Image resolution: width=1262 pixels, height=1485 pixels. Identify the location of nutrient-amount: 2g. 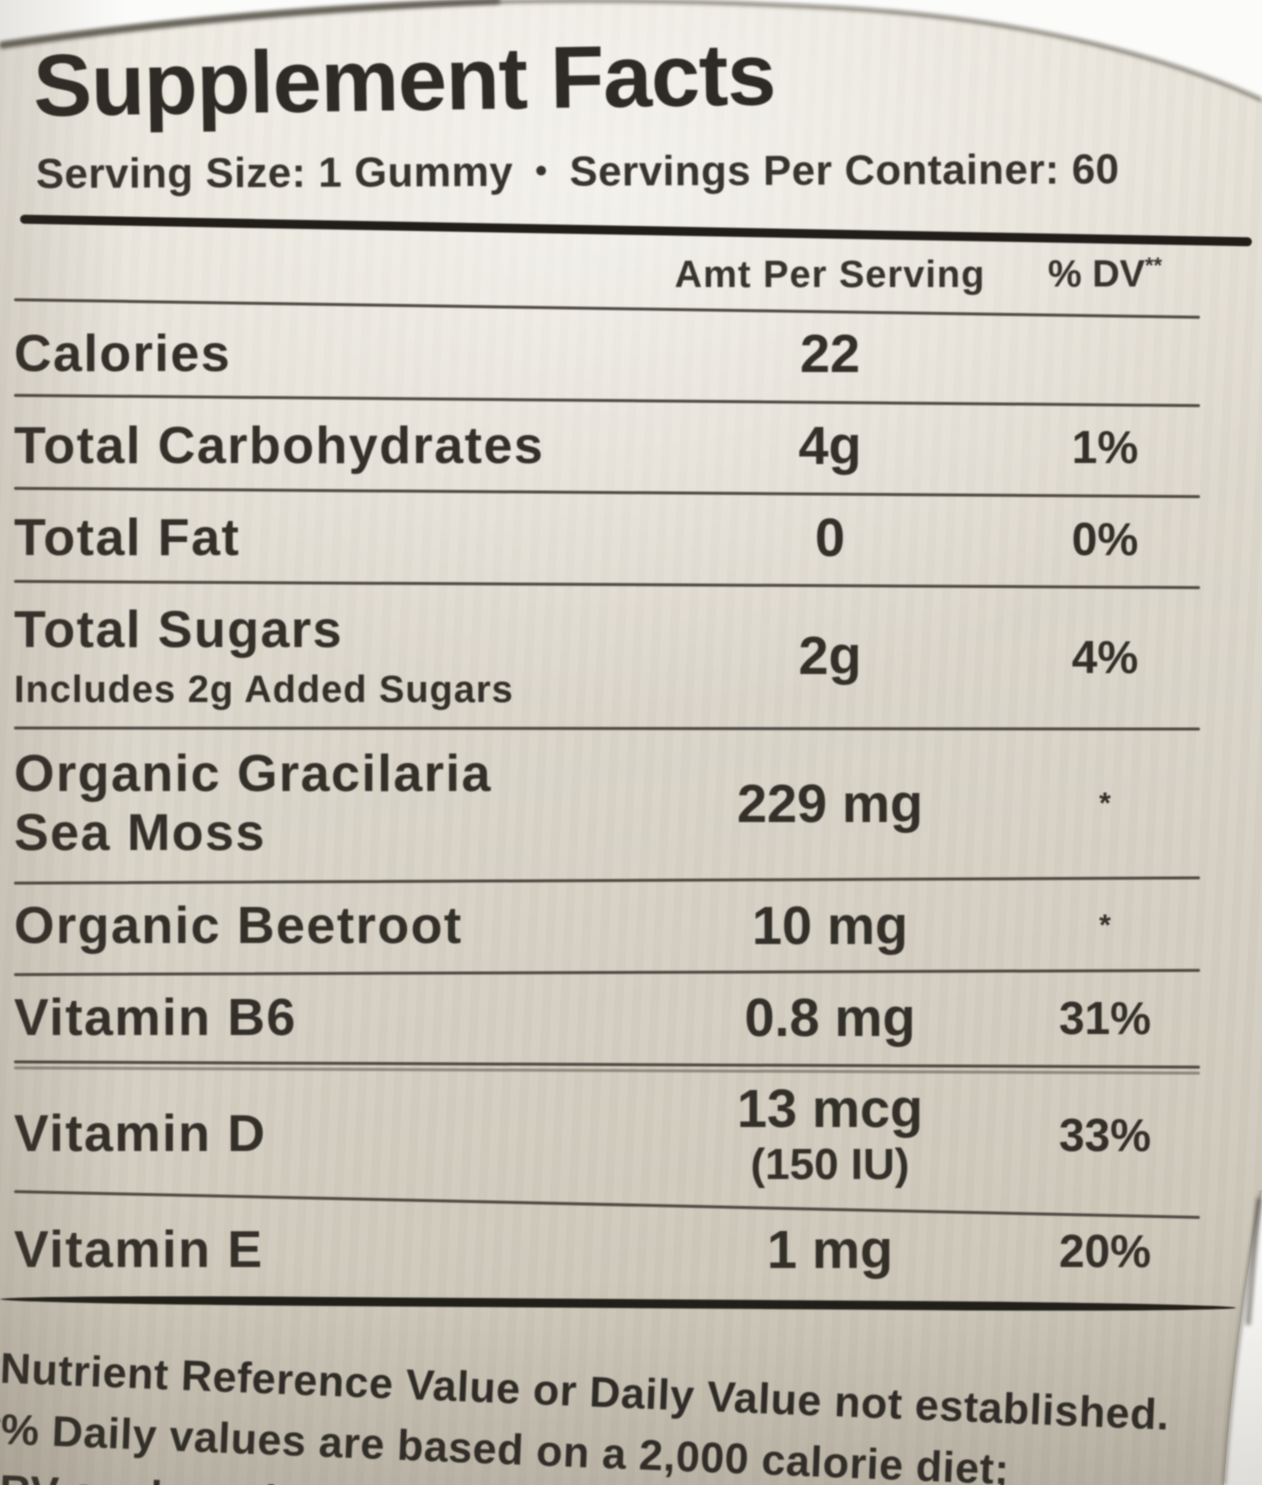
(830, 656).